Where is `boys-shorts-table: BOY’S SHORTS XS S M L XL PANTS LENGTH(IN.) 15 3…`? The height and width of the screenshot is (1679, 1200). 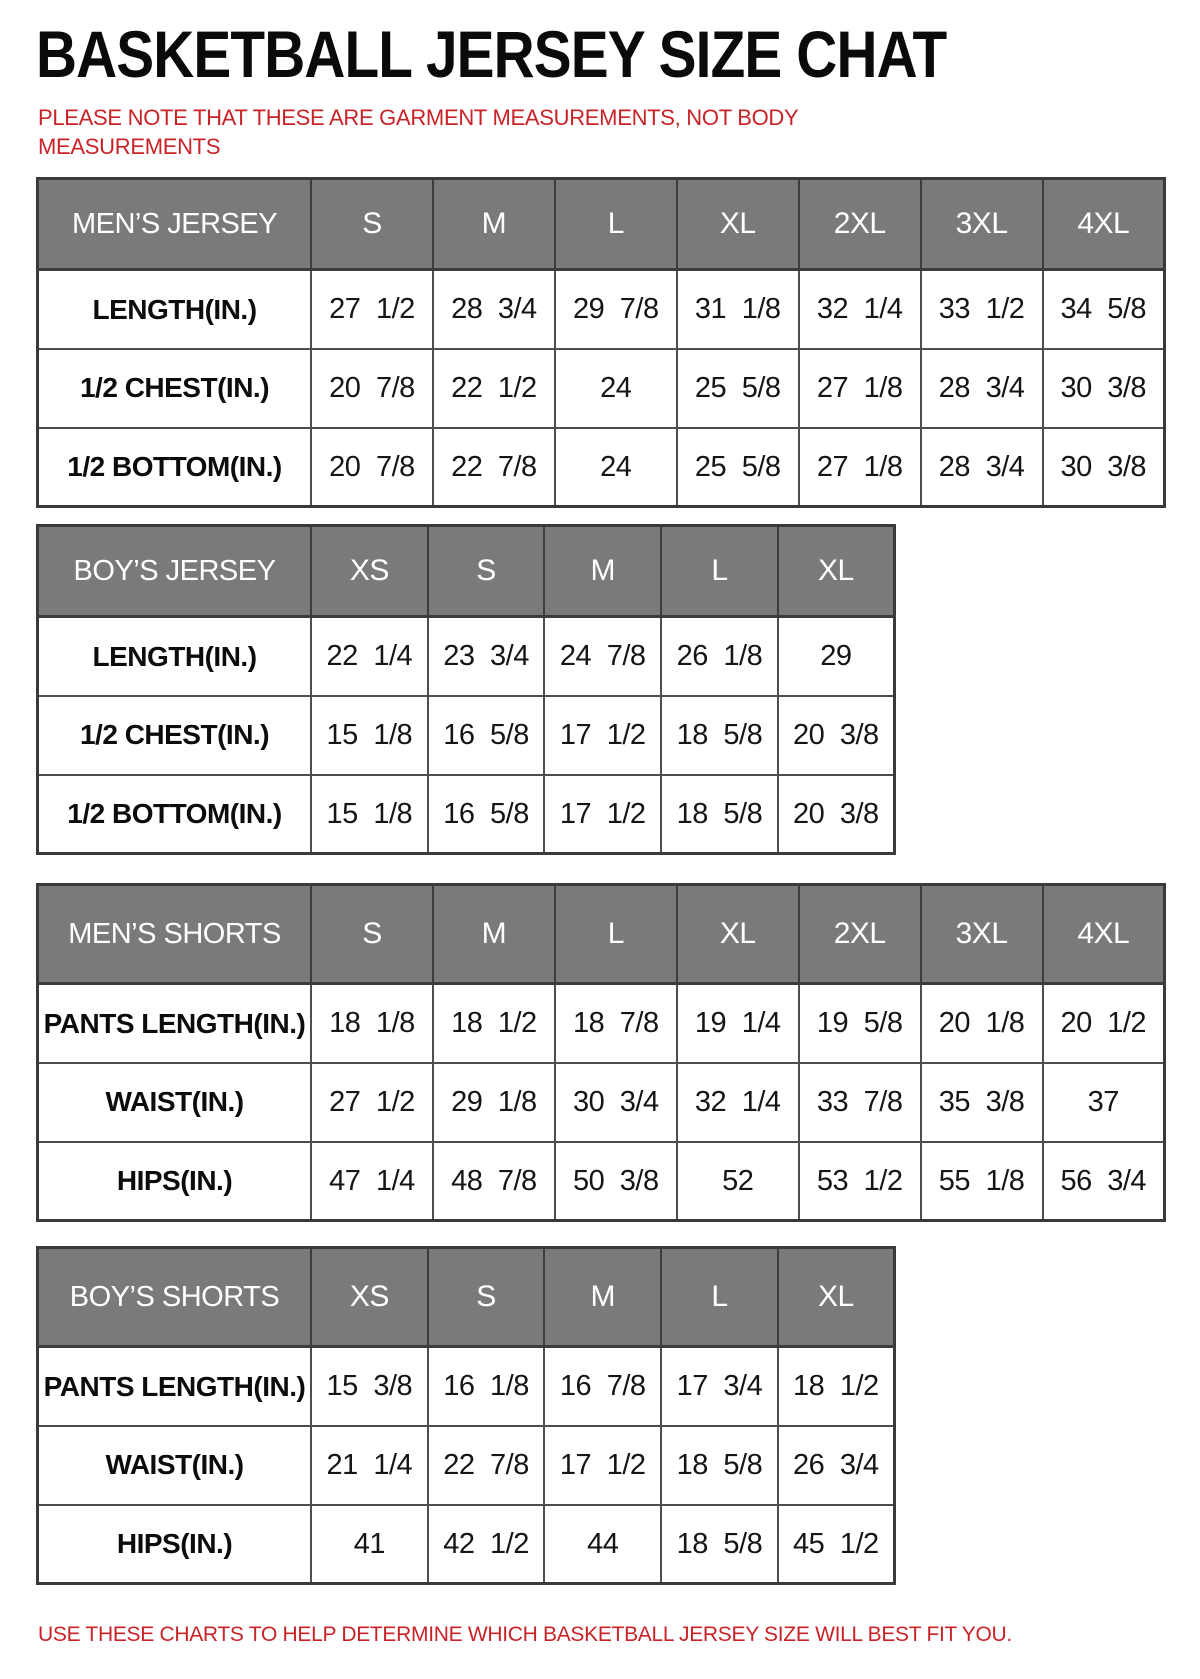 boys-shorts-table: BOY’S SHORTS XS S M L XL PANTS LENGTH(IN.) 15 3… is located at coordinates (466, 1416).